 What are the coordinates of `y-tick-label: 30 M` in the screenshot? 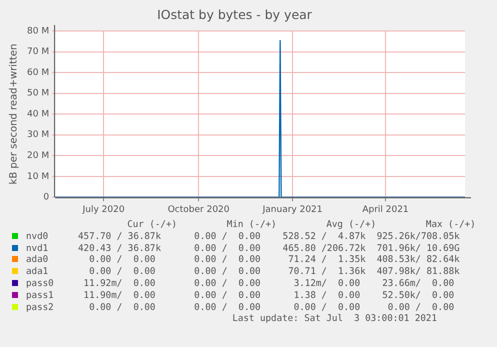 It's located at (38, 135).